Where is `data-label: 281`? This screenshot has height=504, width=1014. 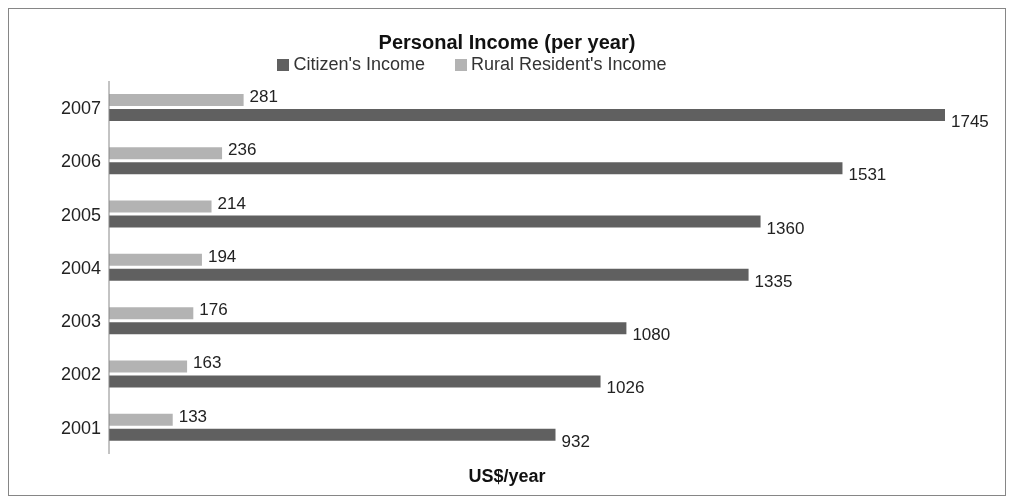
data-label: 281 is located at coordinates (263, 96).